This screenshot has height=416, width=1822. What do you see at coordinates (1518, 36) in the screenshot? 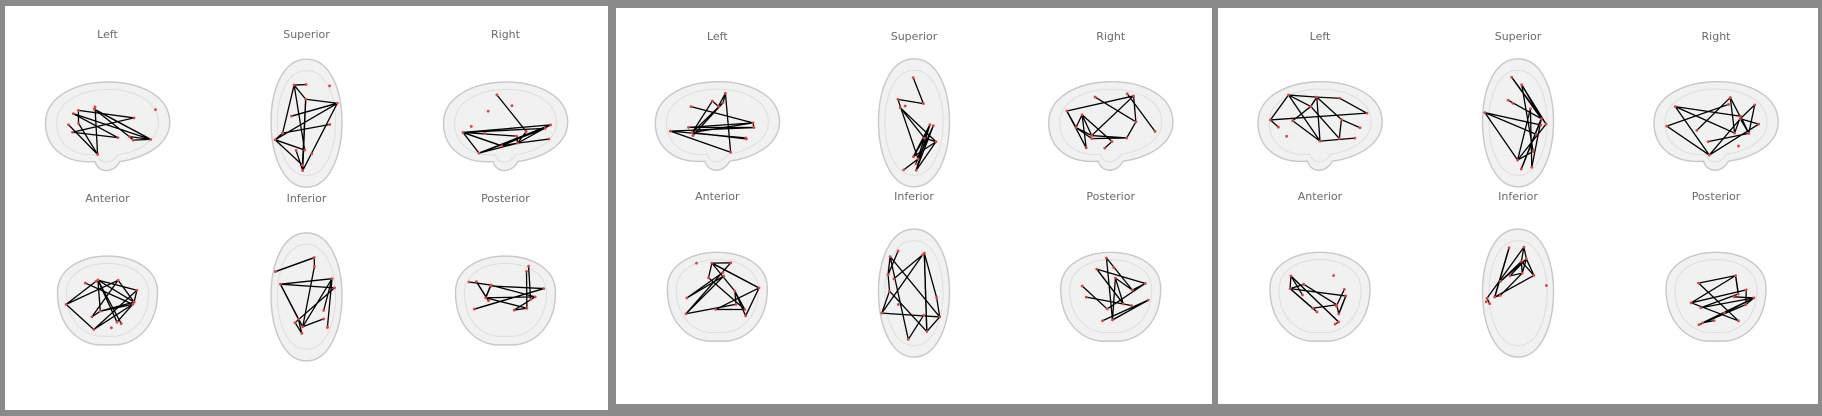
I see `view-title-superior: Superior` at bounding box center [1518, 36].